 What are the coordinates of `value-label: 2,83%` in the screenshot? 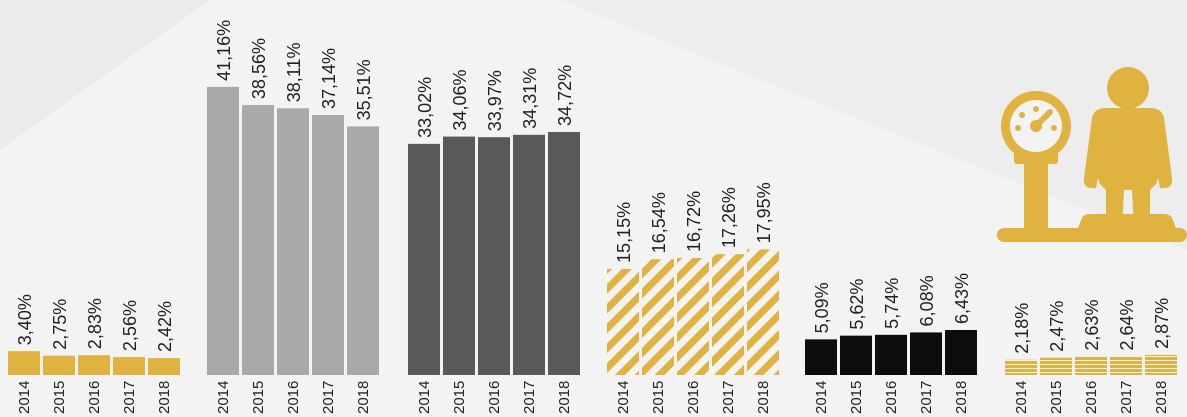 It's located at (95, 323).